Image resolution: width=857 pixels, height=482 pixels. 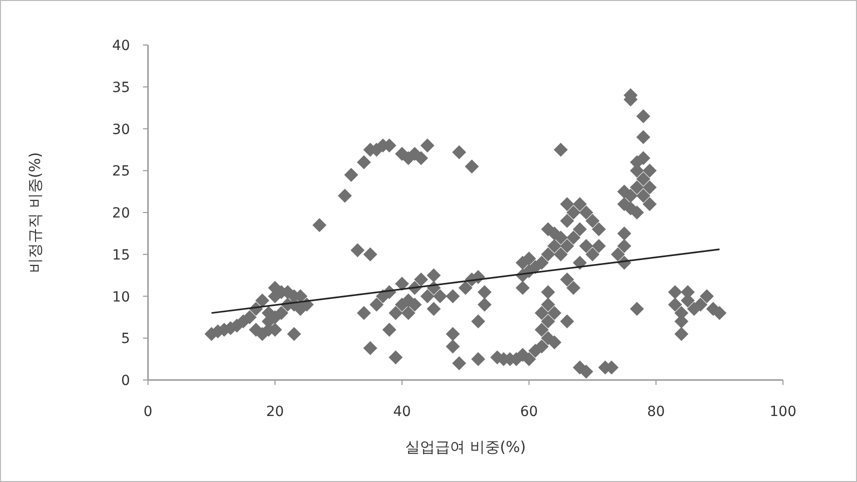 What do you see at coordinates (402, 412) in the screenshot?
I see `x-tick-label: 40` at bounding box center [402, 412].